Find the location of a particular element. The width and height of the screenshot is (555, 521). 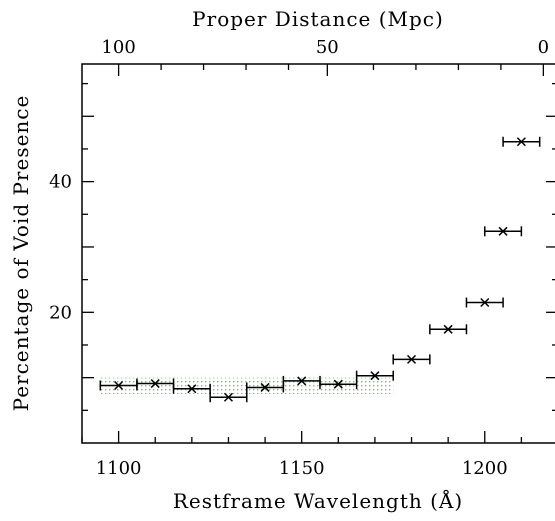

y-tick-label: 40 is located at coordinates (60, 182).